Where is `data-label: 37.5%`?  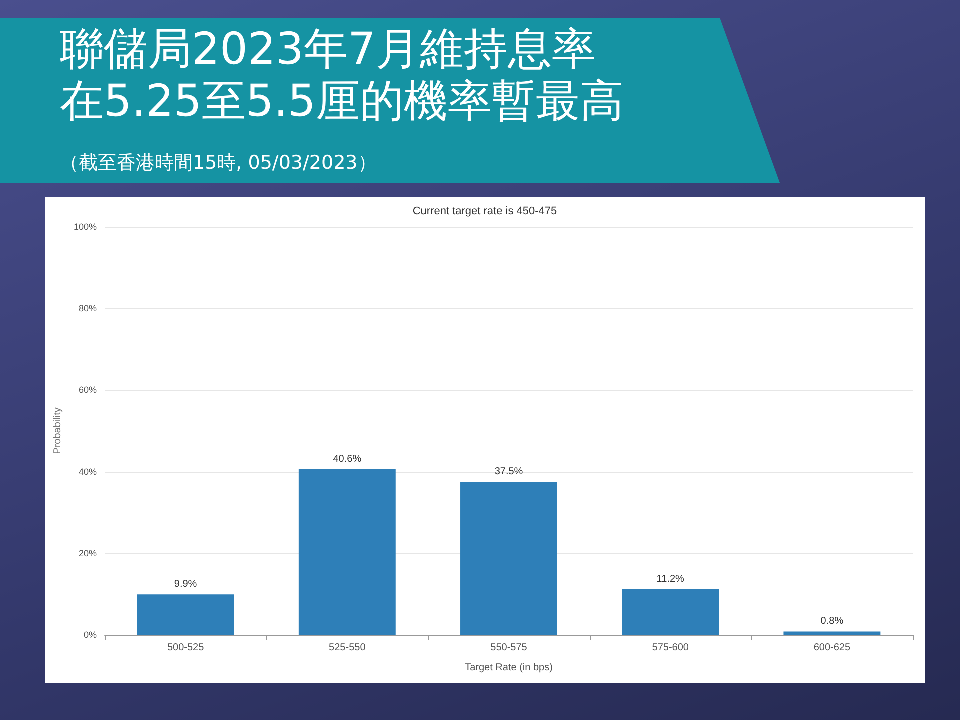 data-label: 37.5% is located at coordinates (509, 472).